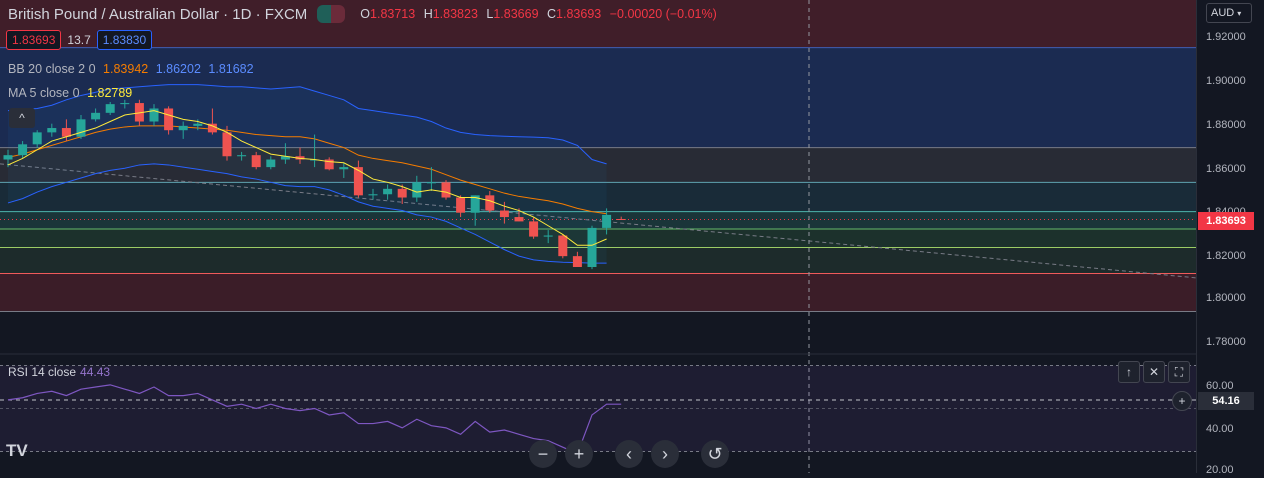 This screenshot has height=478, width=1264. What do you see at coordinates (665, 454) in the screenshot?
I see `chevron-right-icon: ›` at bounding box center [665, 454].